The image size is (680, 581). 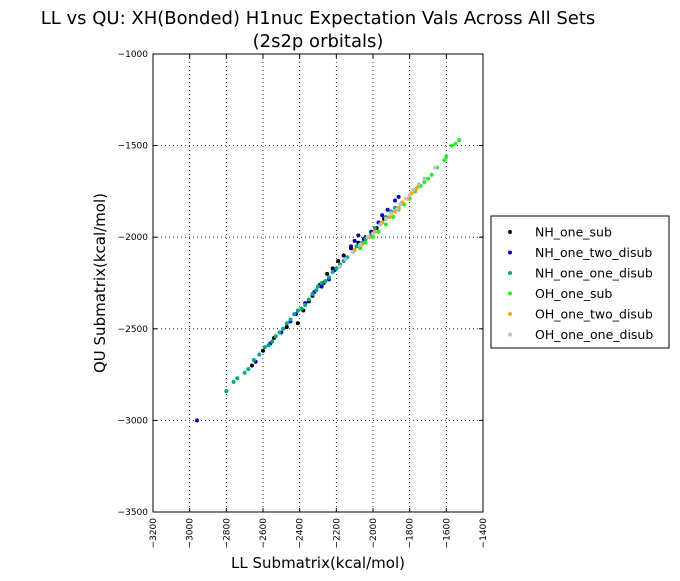 What do you see at coordinates (154, 533) in the screenshot?
I see `x-tick-label: −3200` at bounding box center [154, 533].